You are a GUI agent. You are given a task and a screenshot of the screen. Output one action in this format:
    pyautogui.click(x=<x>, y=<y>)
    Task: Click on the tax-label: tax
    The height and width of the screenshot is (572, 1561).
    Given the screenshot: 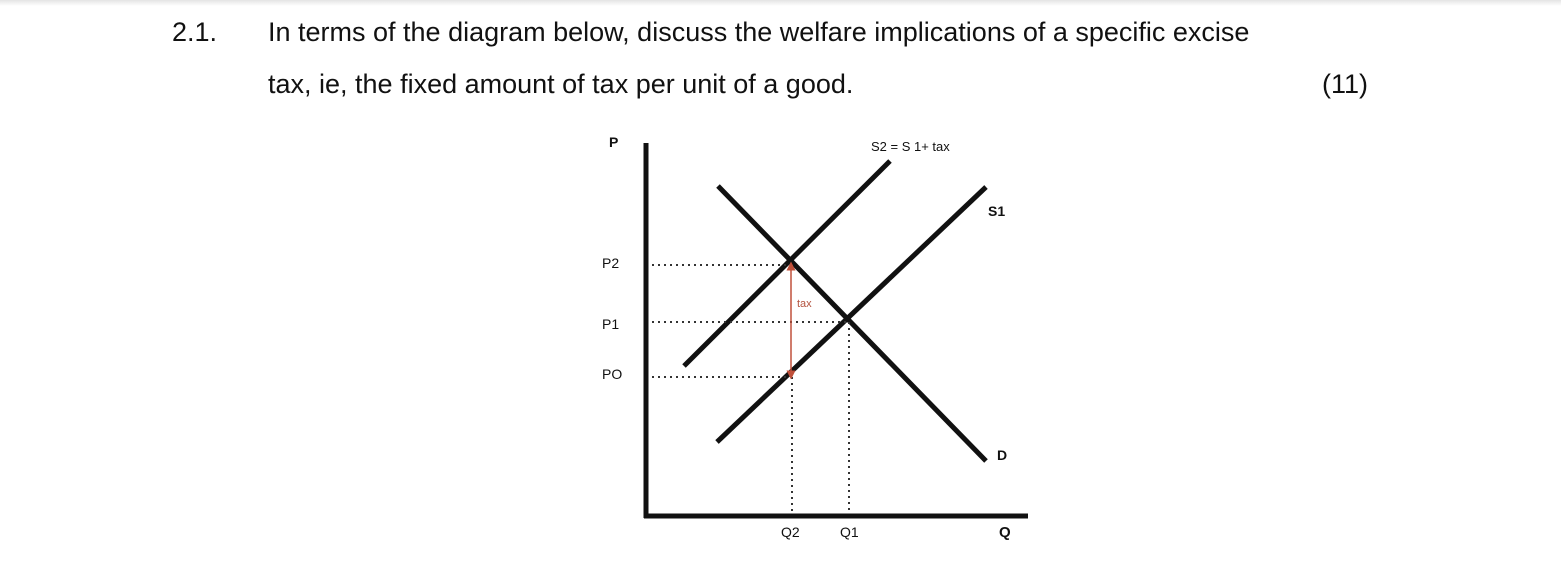 What is the action you would take?
    pyautogui.click(x=804, y=304)
    